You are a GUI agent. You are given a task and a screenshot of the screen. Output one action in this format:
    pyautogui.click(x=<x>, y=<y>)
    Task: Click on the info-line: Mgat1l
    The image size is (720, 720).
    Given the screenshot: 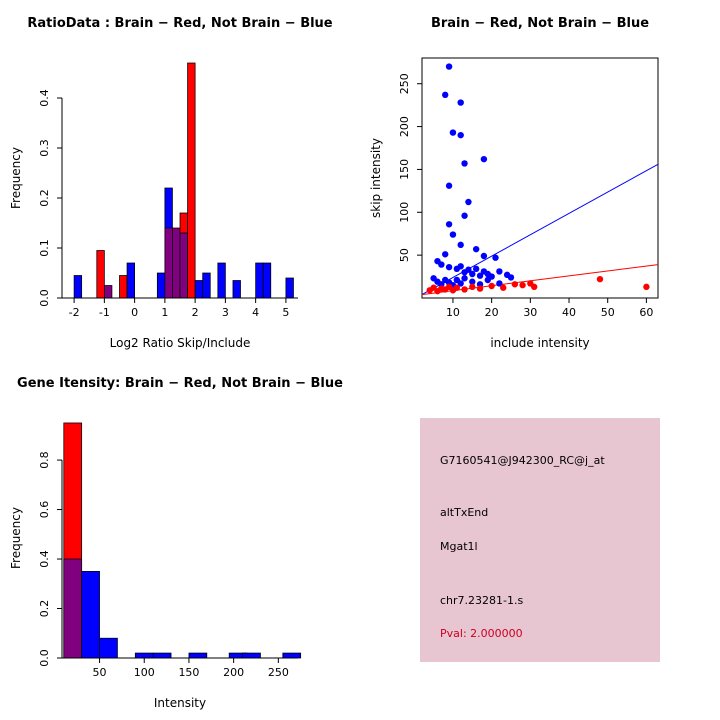 What is the action you would take?
    pyautogui.click(x=459, y=546)
    